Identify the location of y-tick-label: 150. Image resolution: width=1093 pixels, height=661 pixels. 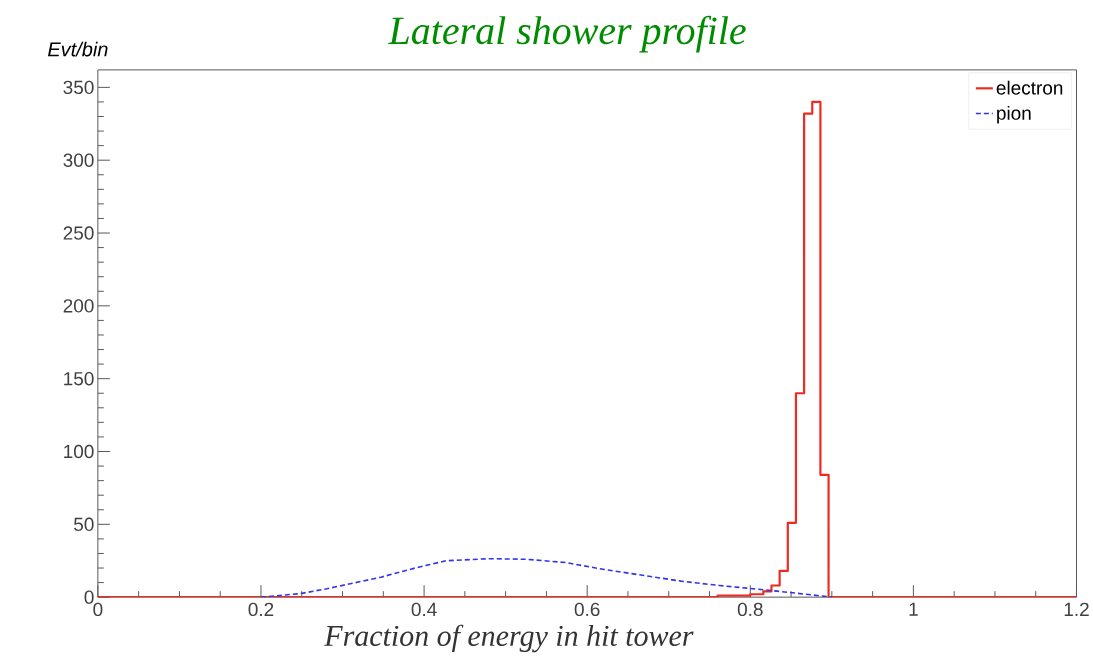
(79, 378).